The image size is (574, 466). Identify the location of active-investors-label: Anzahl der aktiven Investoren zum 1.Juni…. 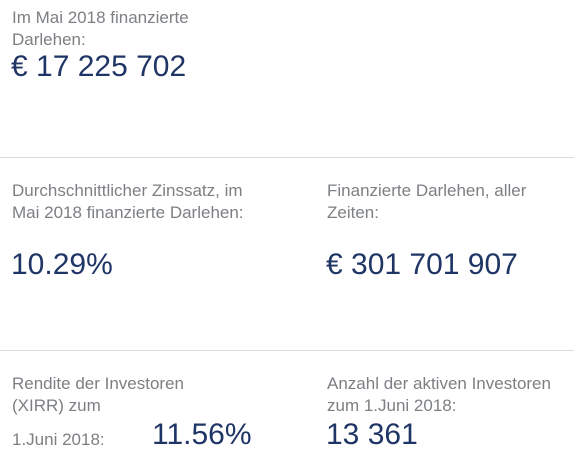
(439, 394).